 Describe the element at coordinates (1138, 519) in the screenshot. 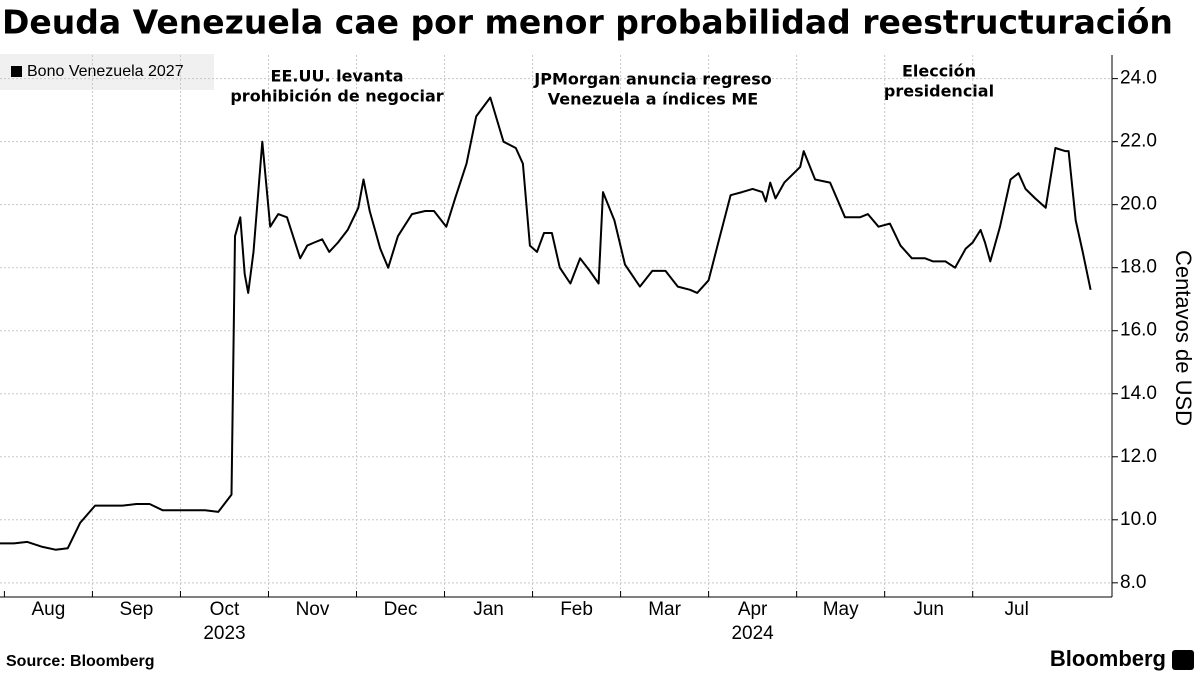

I see `y-tick-label: 10.0` at that location.